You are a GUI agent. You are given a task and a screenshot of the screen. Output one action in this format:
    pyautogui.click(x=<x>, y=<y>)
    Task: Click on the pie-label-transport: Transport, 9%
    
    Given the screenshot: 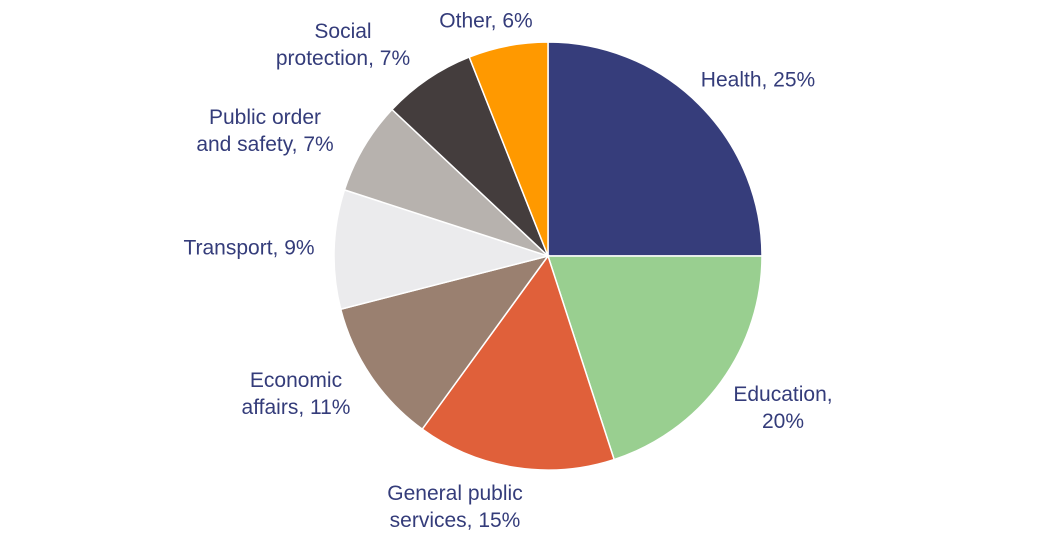 What is the action you would take?
    pyautogui.click(x=248, y=248)
    